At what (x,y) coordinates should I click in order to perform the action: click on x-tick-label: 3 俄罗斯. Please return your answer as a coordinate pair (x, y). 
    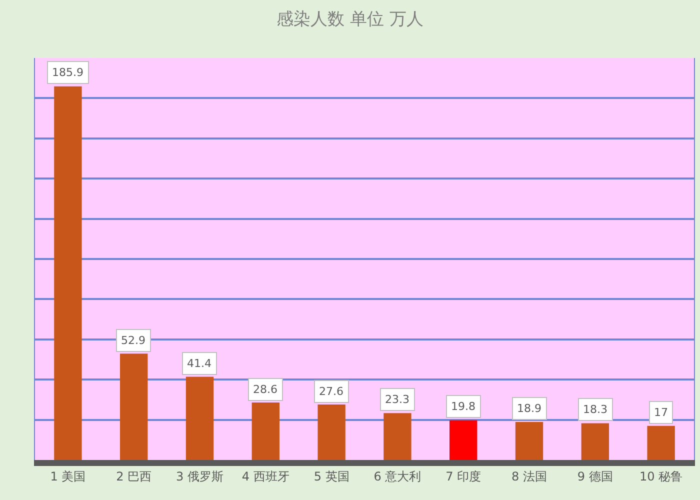
    Looking at the image, I should click on (200, 476).